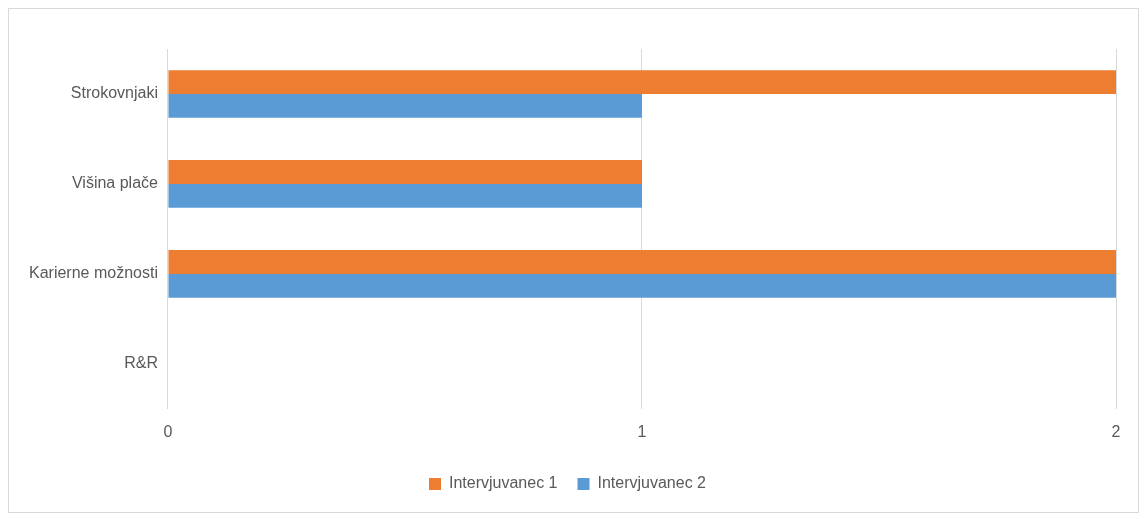 Image resolution: width=1147 pixels, height=521 pixels. I want to click on legend-label: Intervjuvanec 1, so click(503, 483).